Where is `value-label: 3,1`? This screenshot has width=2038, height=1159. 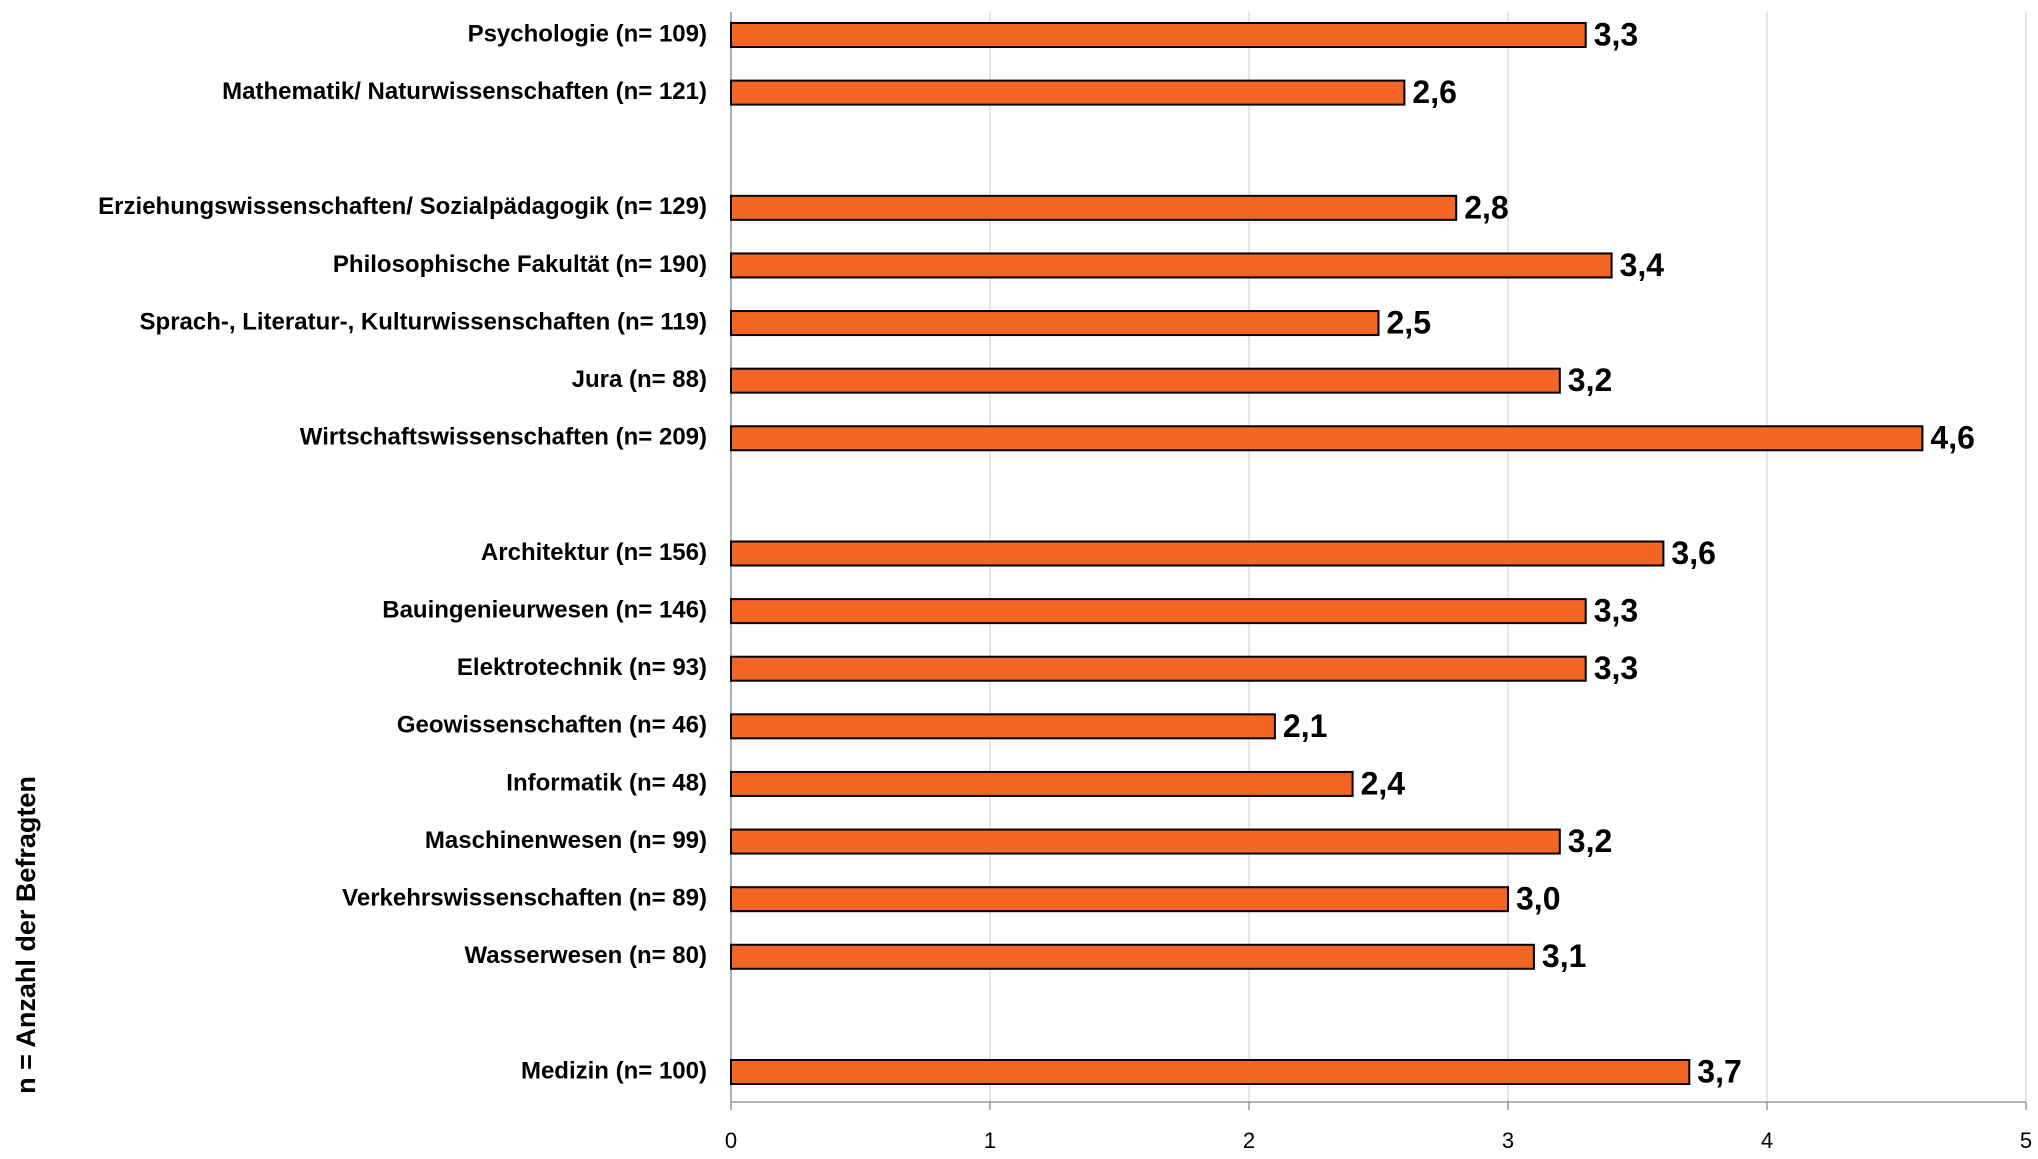
value-label: 3,1 is located at coordinates (1564, 956).